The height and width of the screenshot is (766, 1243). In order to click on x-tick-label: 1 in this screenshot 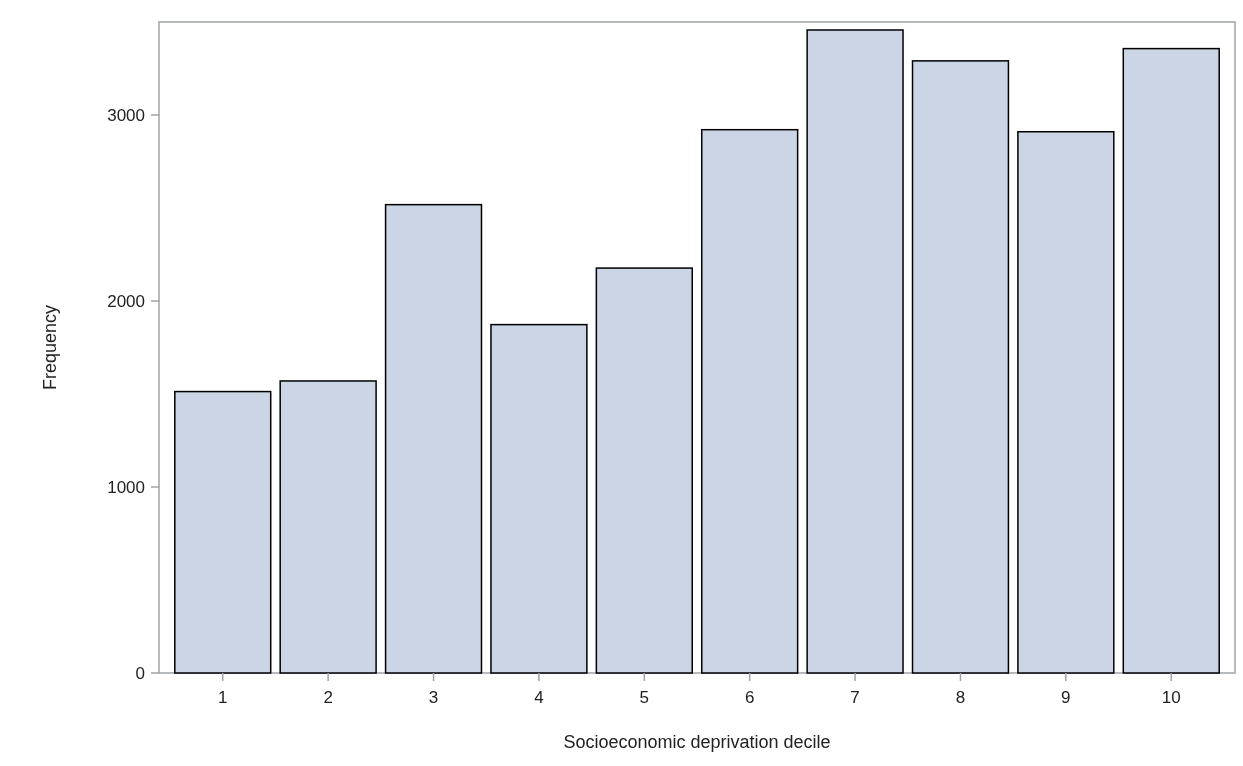, I will do `click(223, 697)`.